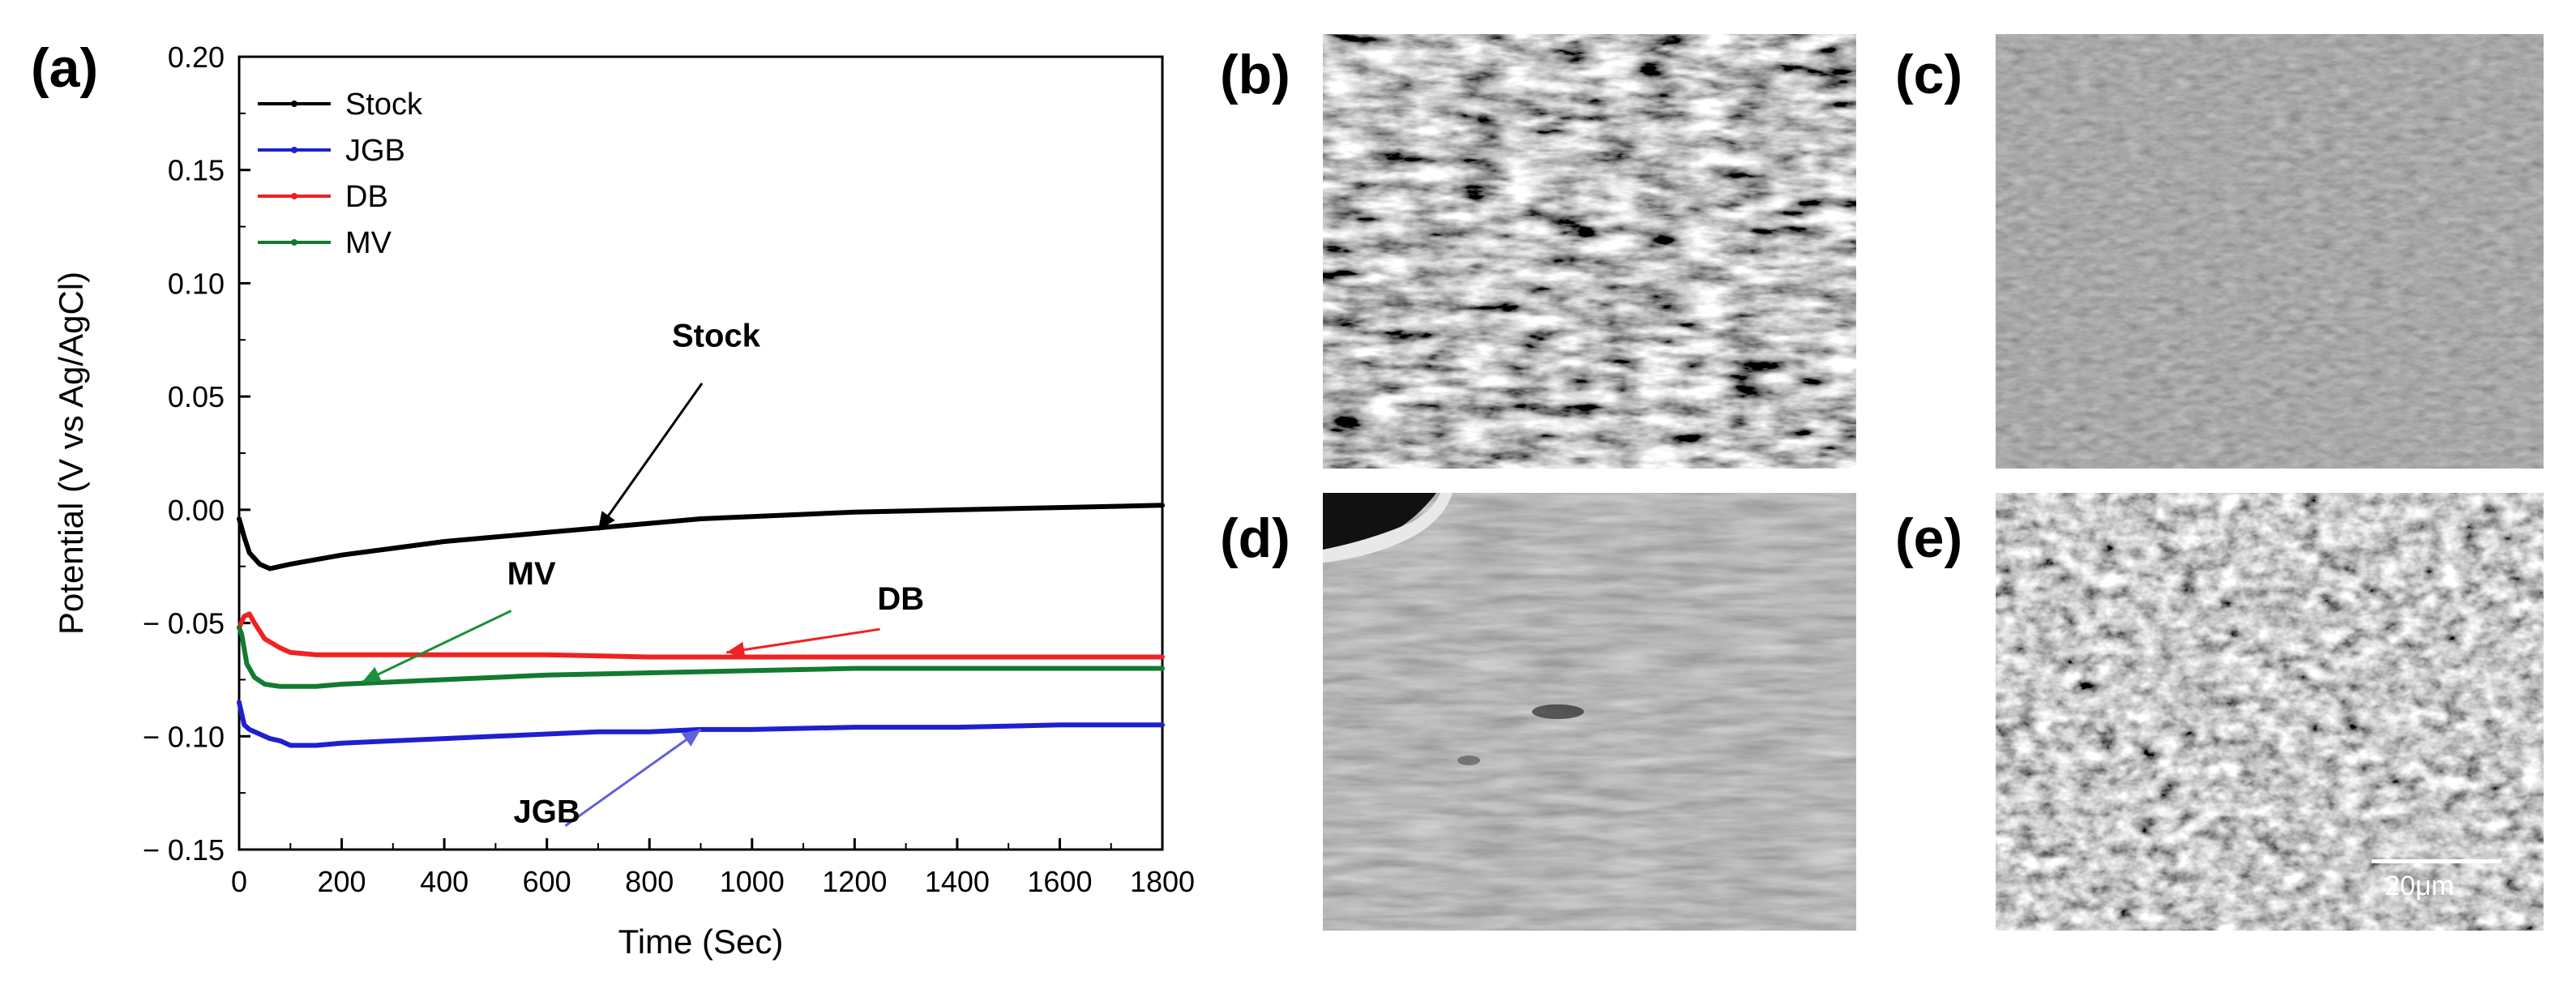 This screenshot has width=2576, height=1006. Describe the element at coordinates (294, 150) in the screenshot. I see `legend-marker-jgb` at that location.